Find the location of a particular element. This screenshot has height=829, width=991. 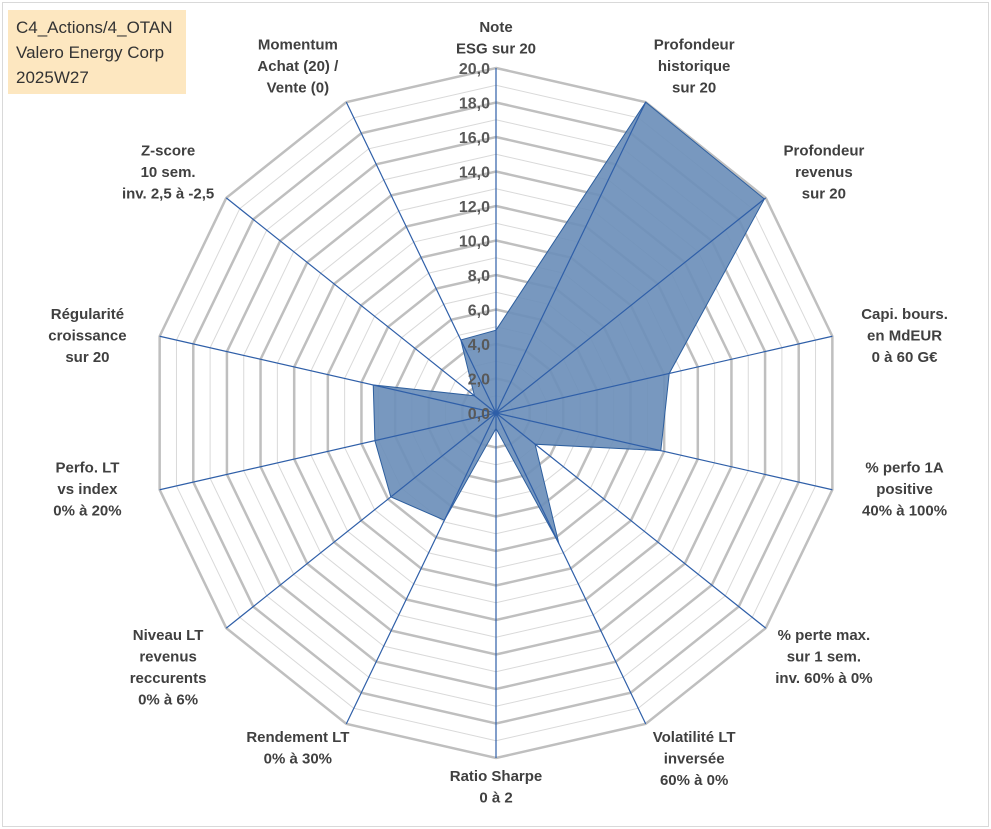

tick-label: 20,0 is located at coordinates (474, 69).